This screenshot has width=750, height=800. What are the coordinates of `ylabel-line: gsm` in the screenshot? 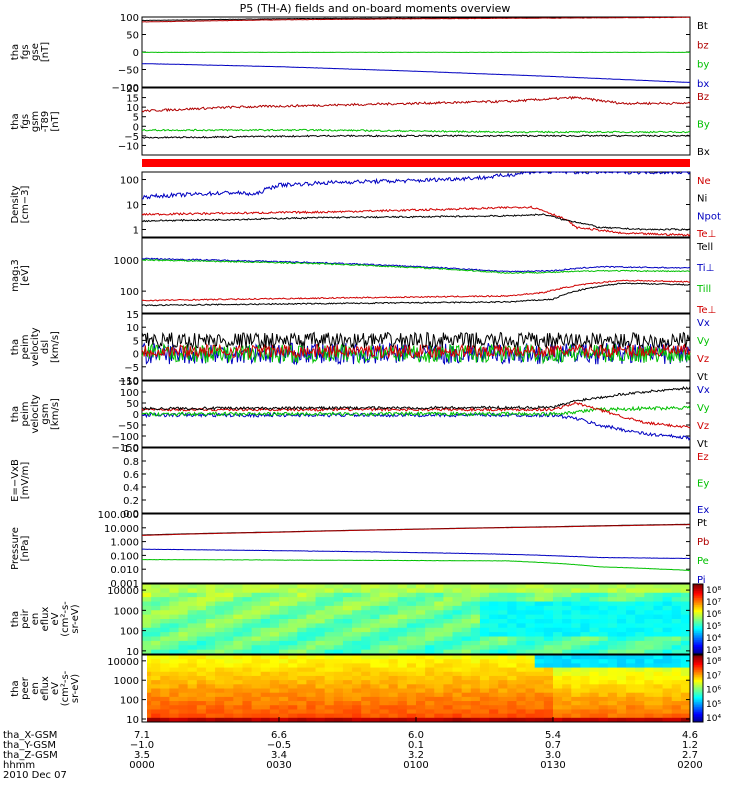 It's located at (45, 413).